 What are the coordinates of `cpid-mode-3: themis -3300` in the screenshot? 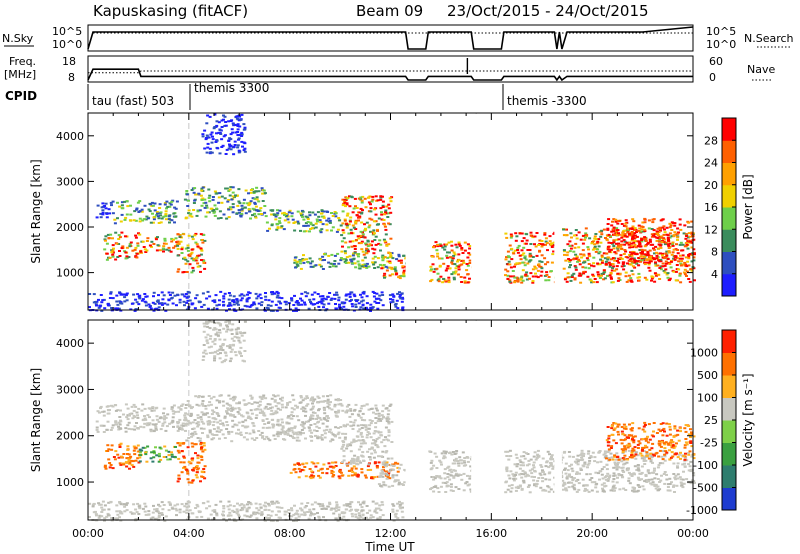 It's located at (547, 101).